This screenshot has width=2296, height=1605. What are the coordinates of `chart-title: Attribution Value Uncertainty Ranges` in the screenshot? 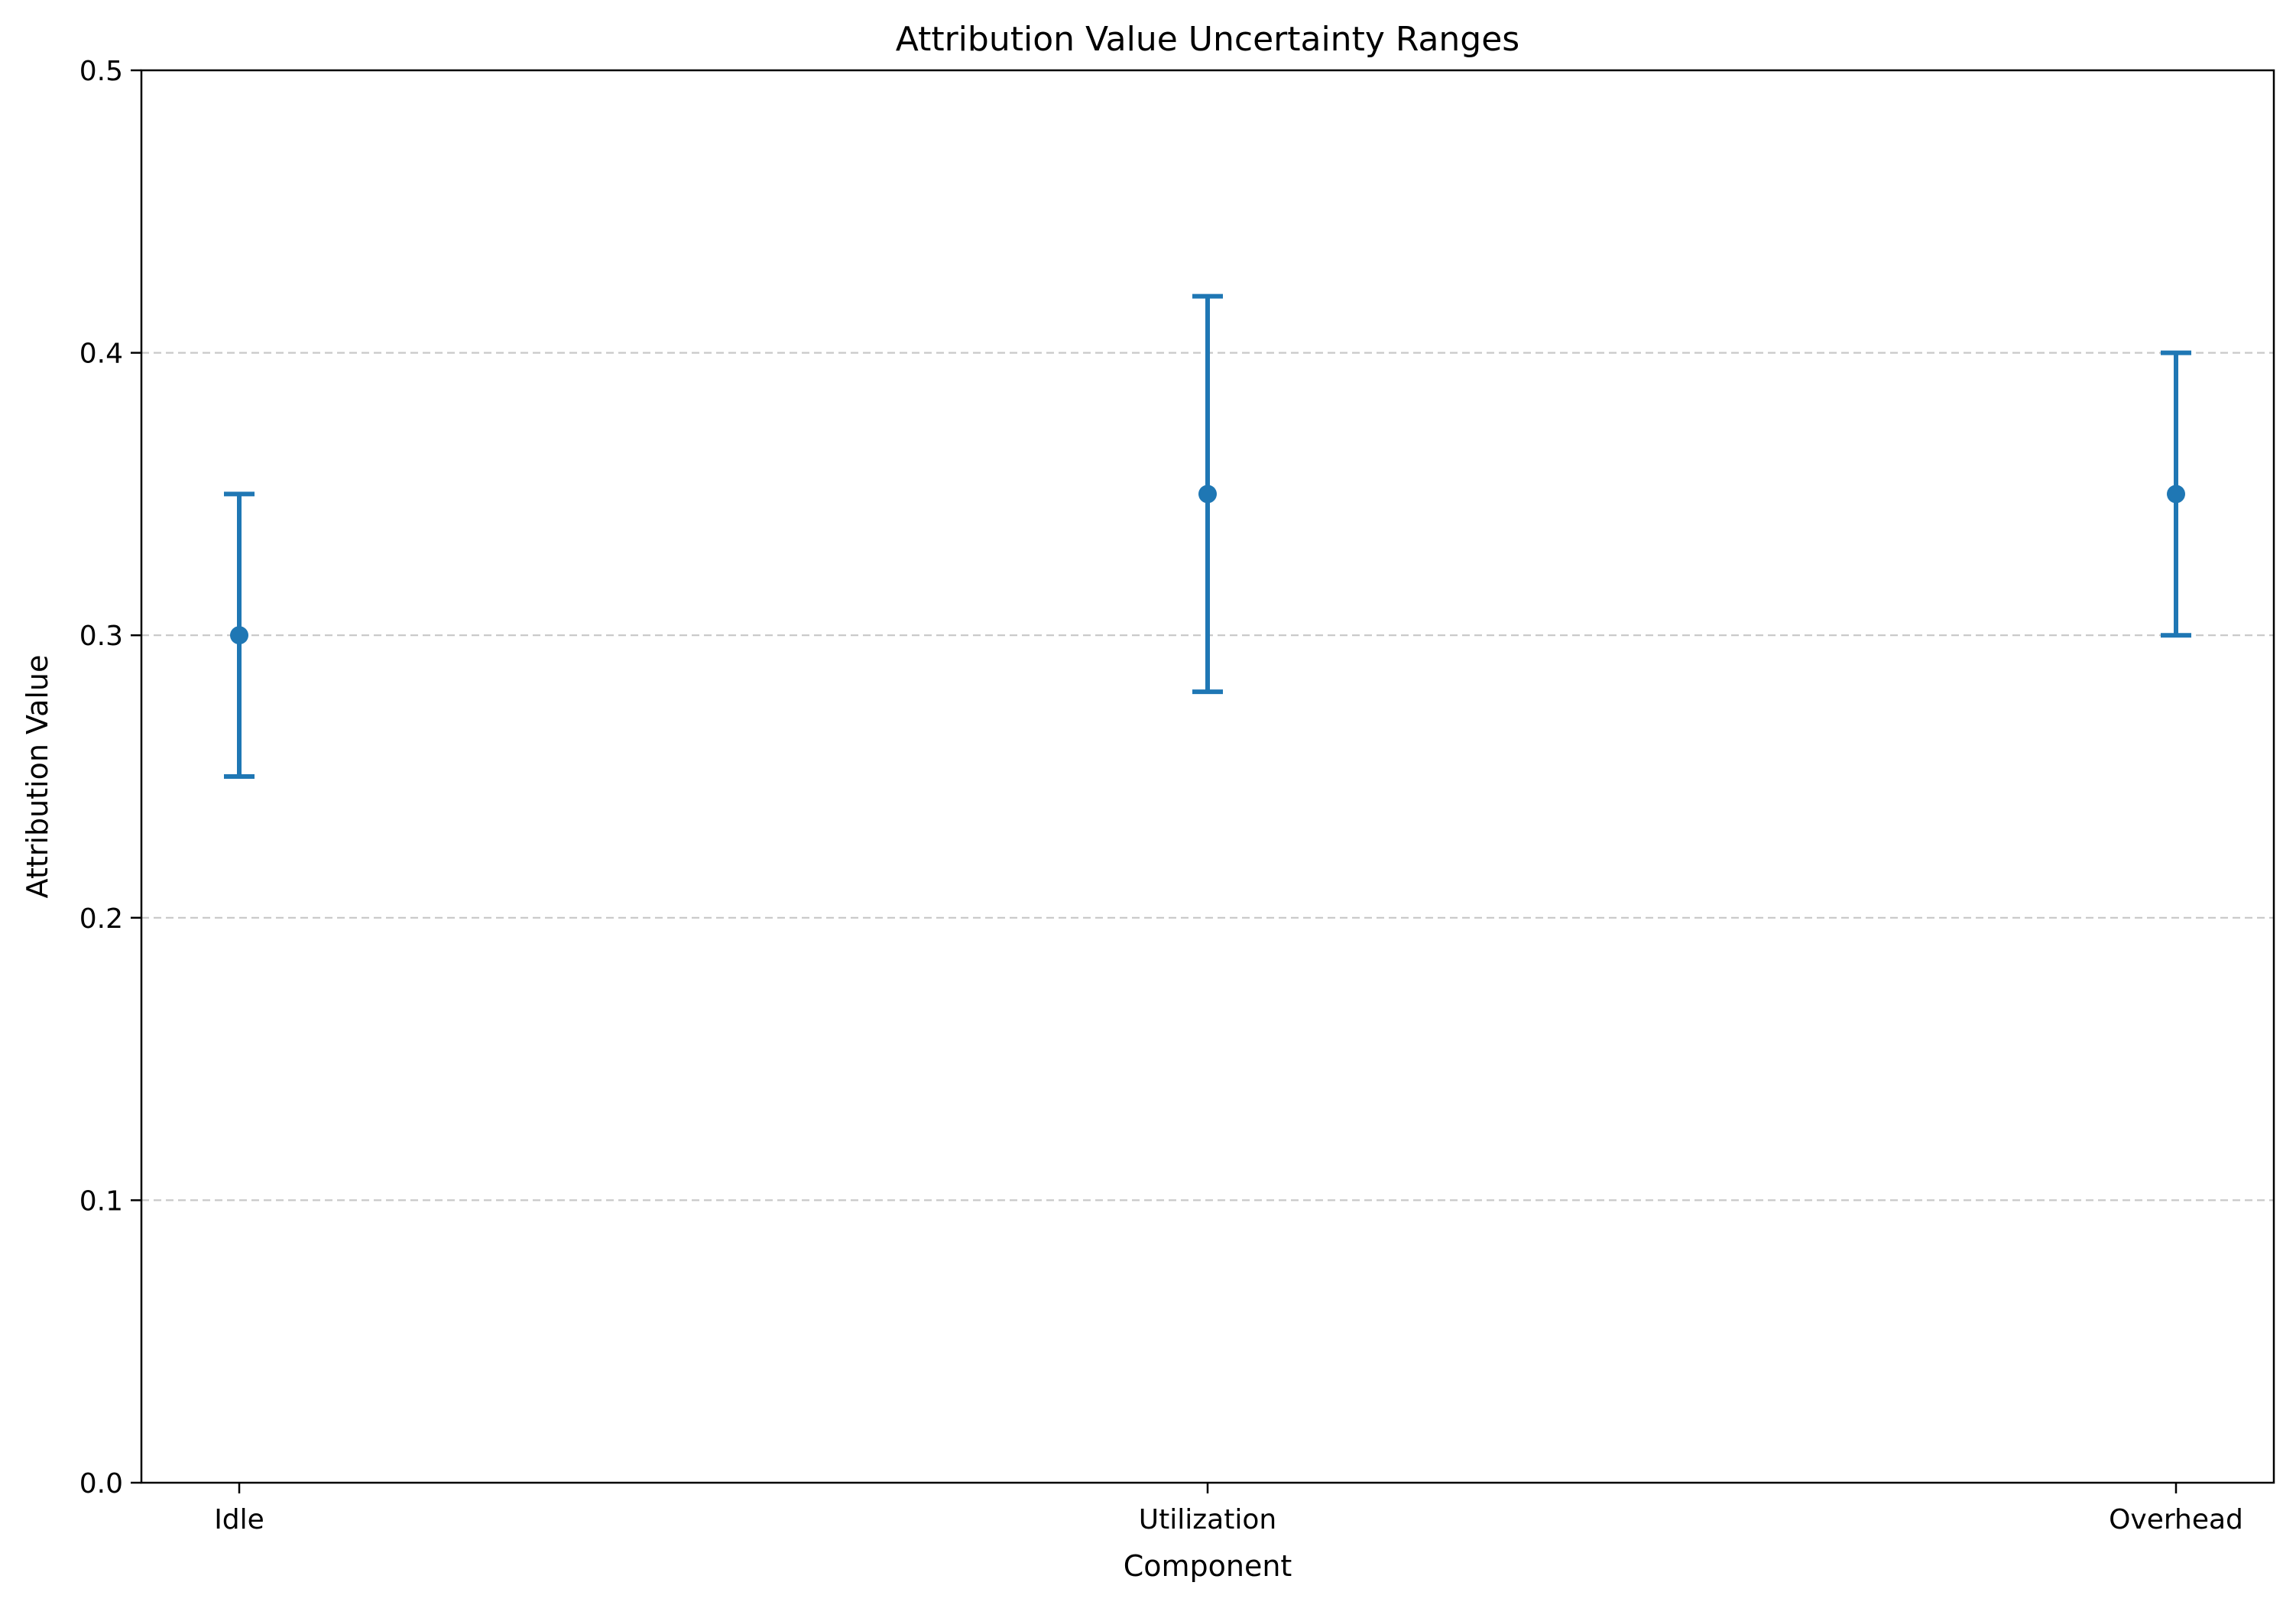 It's located at (1207, 39).